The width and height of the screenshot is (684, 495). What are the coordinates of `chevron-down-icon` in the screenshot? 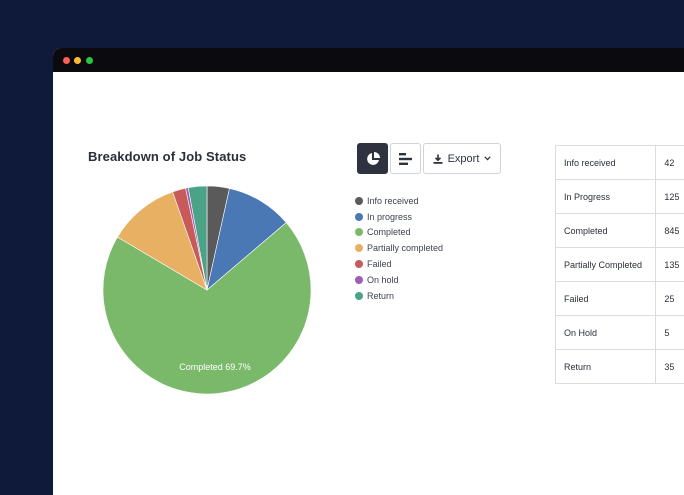 It's located at (488, 158).